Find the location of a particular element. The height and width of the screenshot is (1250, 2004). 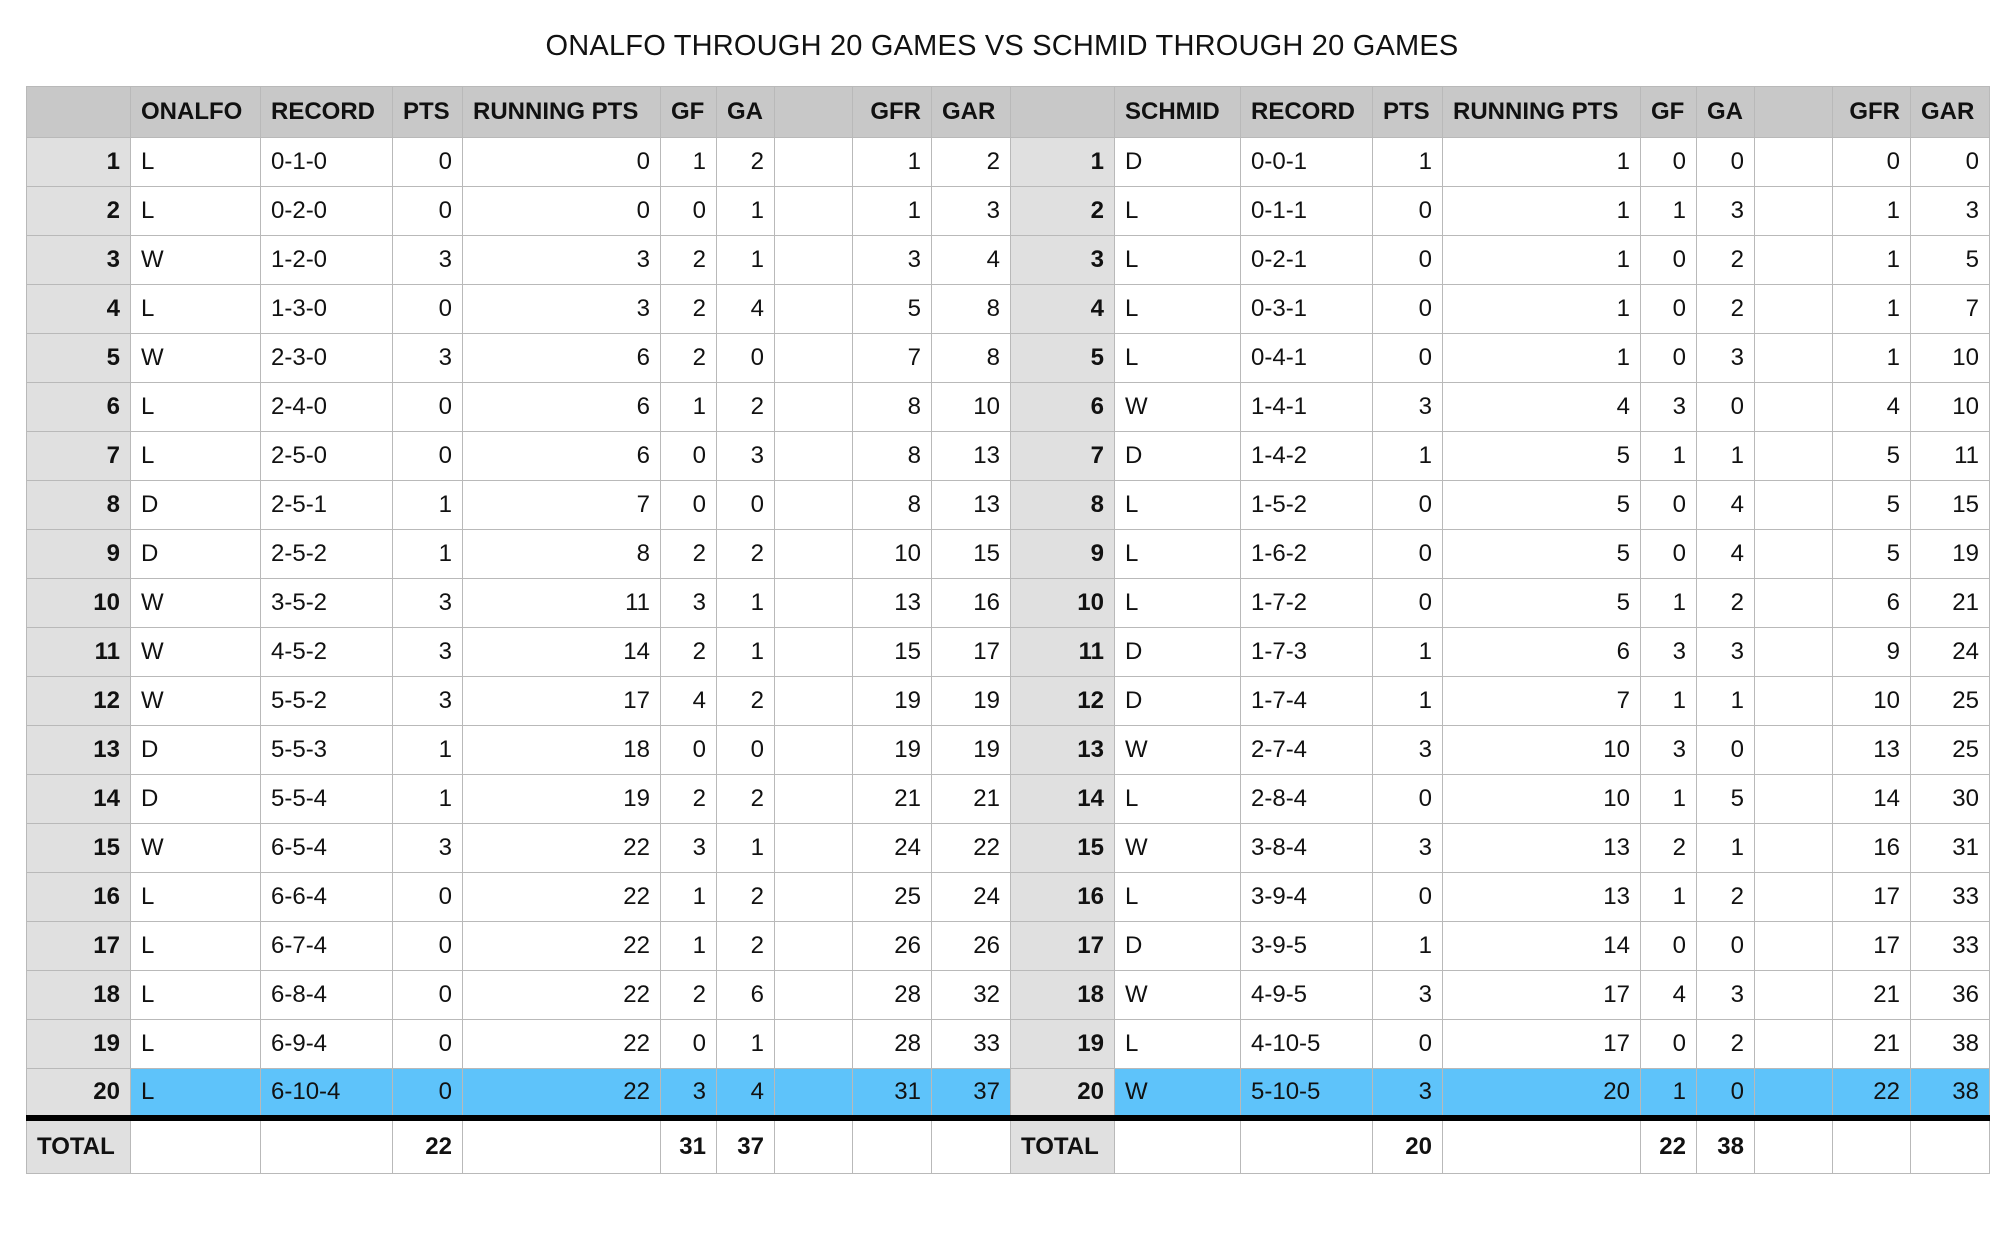

onalfo-record-cell: 6-5-4 is located at coordinates (326, 848).